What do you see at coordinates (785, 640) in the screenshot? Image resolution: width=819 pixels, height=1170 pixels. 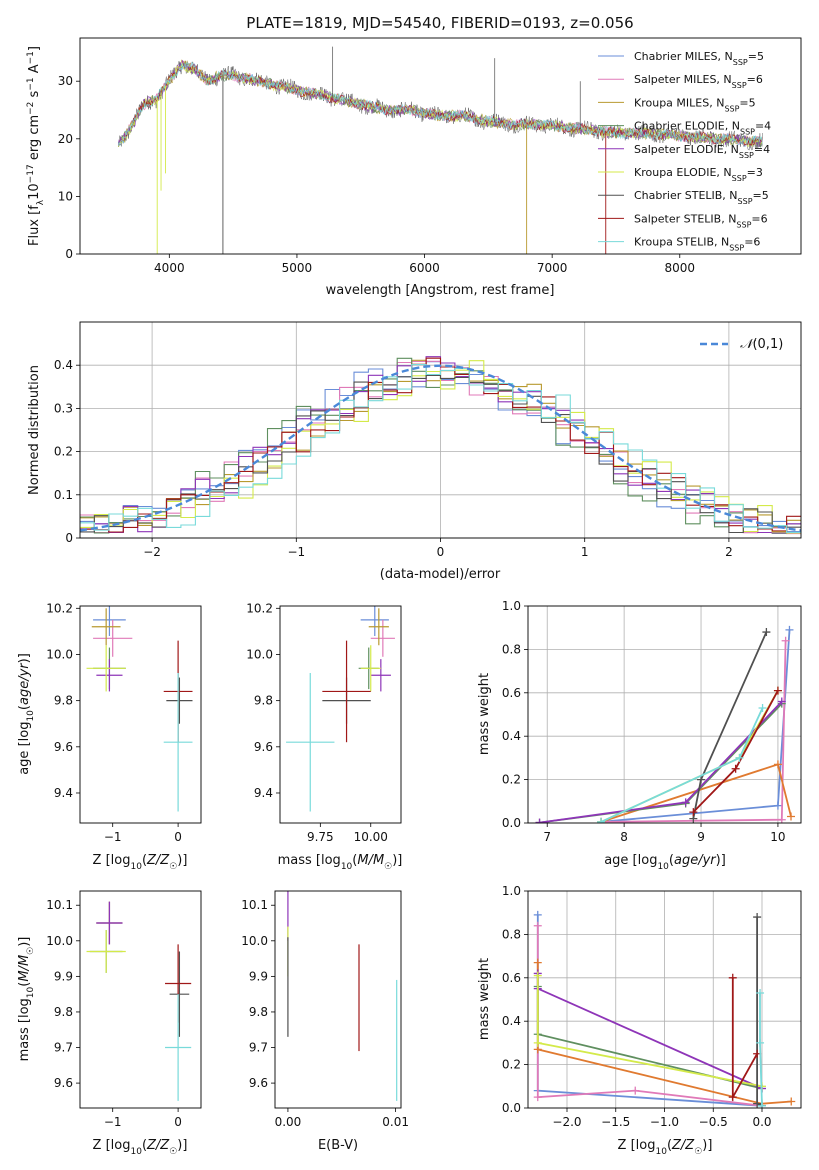 I see `massweight-vs-age-marker-salpeter_miles` at bounding box center [785, 640].